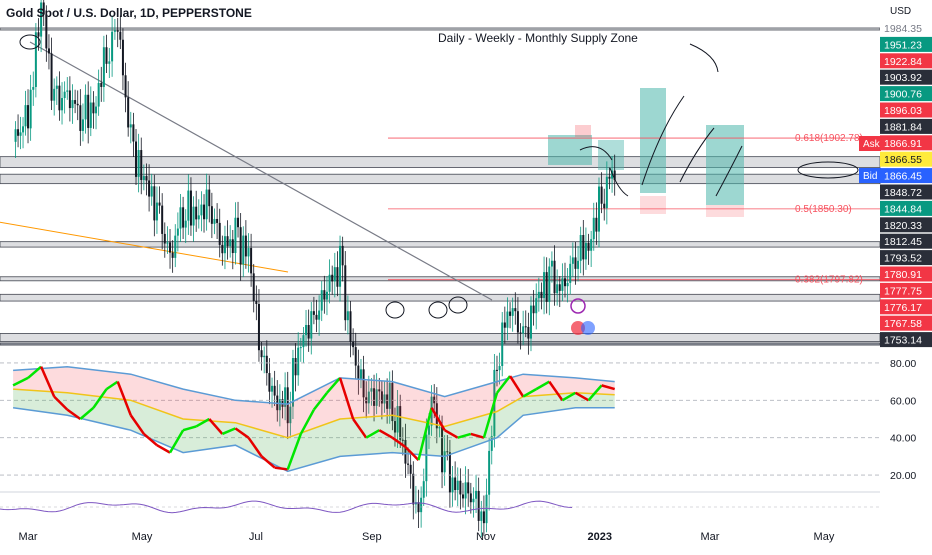 The height and width of the screenshot is (555, 932). I want to click on price-label: 1900.76, so click(903, 95).